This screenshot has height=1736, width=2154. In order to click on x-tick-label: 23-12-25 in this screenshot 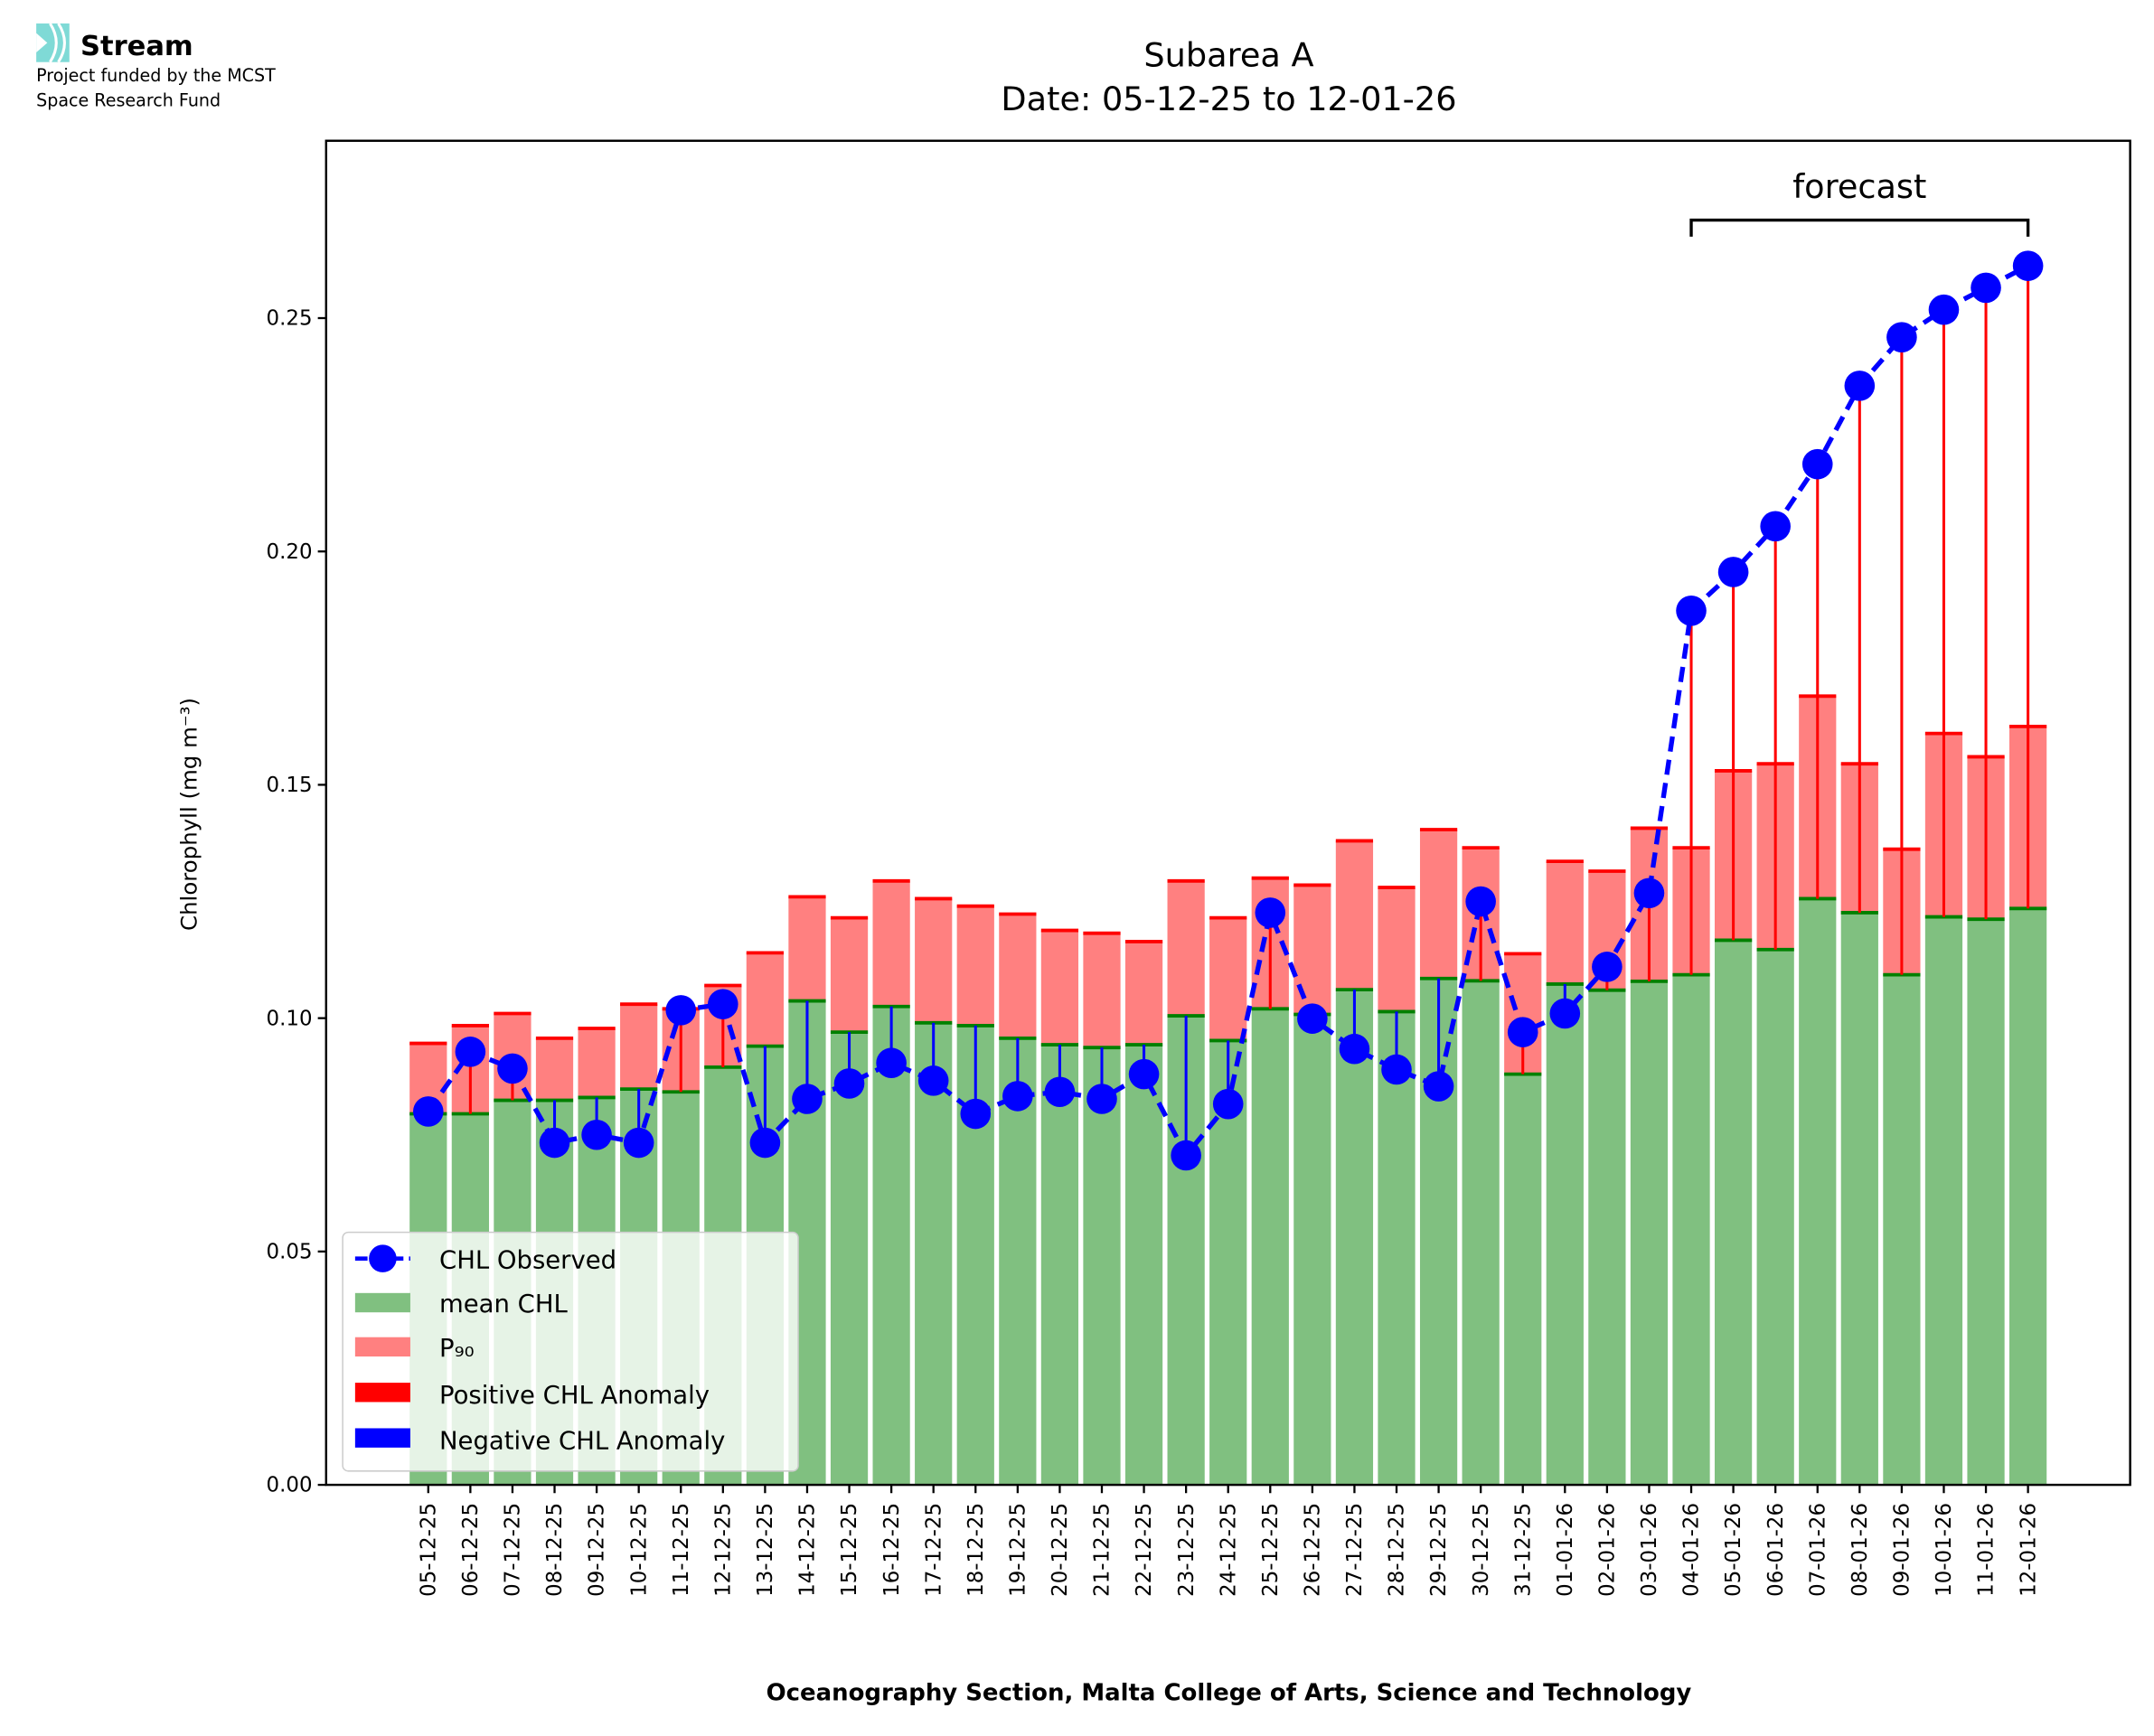, I will do `click(1187, 1550)`.